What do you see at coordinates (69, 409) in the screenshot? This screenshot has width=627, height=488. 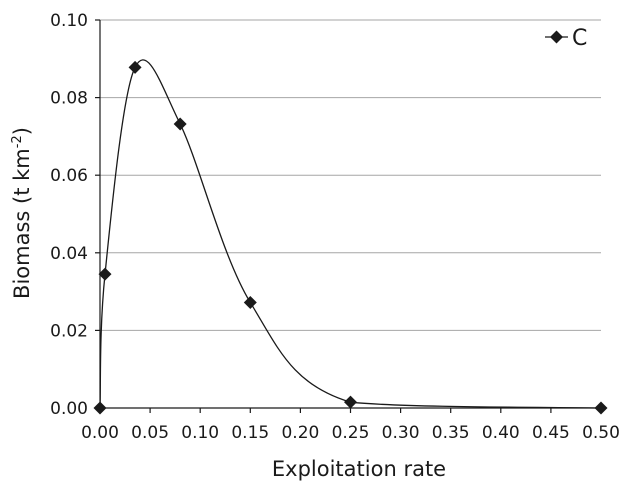 I see `y-tick-label-0: 0.00` at bounding box center [69, 409].